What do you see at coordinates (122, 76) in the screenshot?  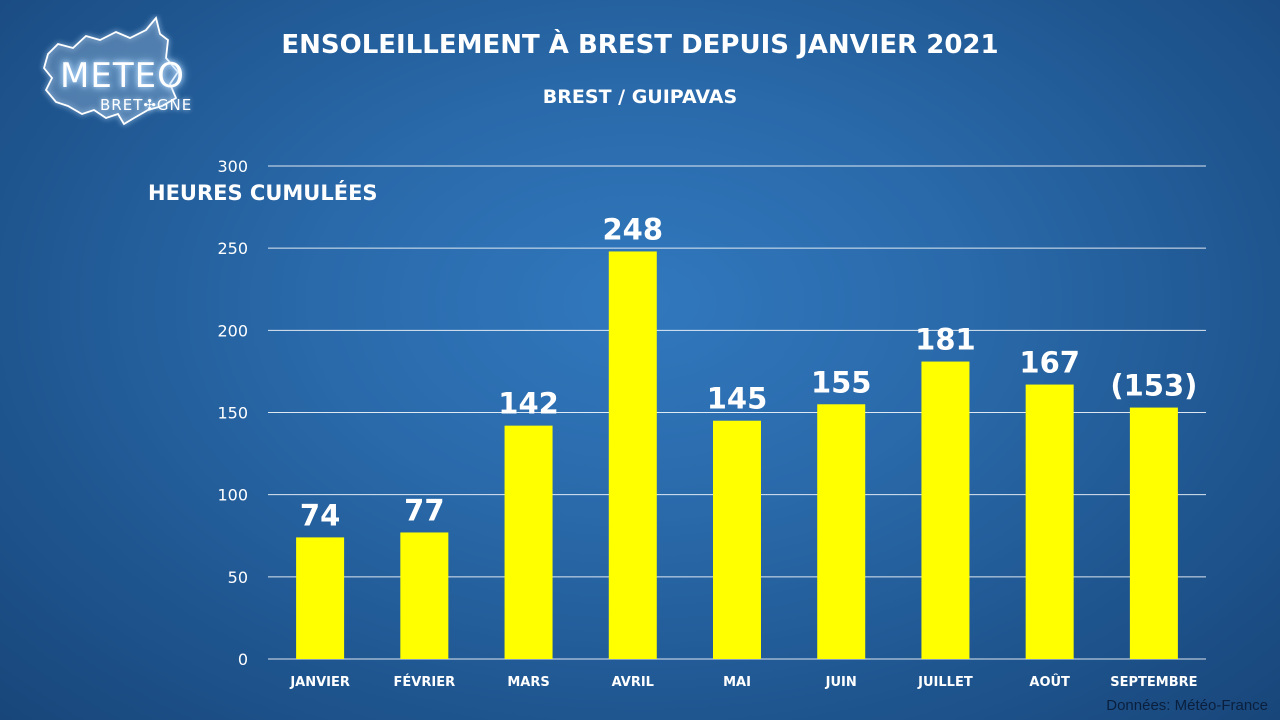 I see `logo-title: METEO` at bounding box center [122, 76].